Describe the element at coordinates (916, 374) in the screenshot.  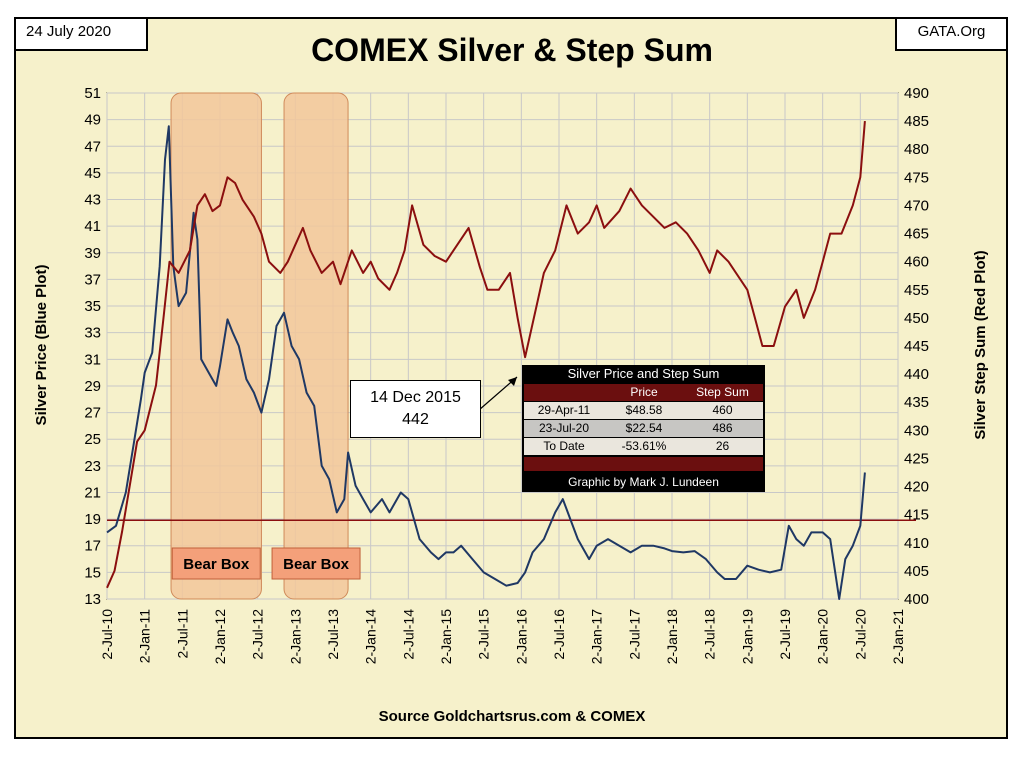
I see `y-tick-label-right: 440` at that location.